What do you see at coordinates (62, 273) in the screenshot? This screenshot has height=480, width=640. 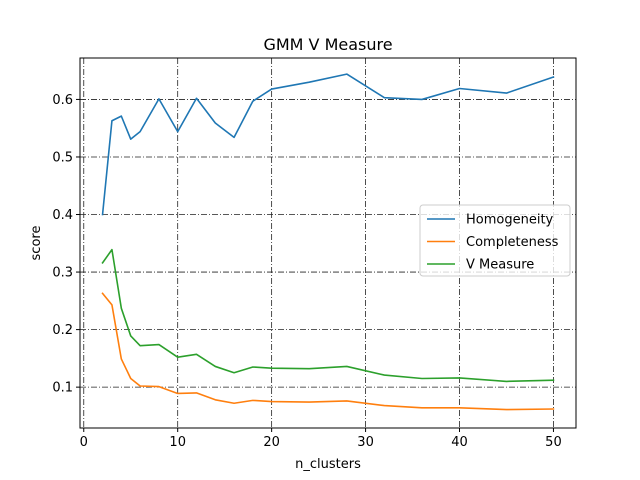 I see `y-tick-label: 0.3` at bounding box center [62, 273].